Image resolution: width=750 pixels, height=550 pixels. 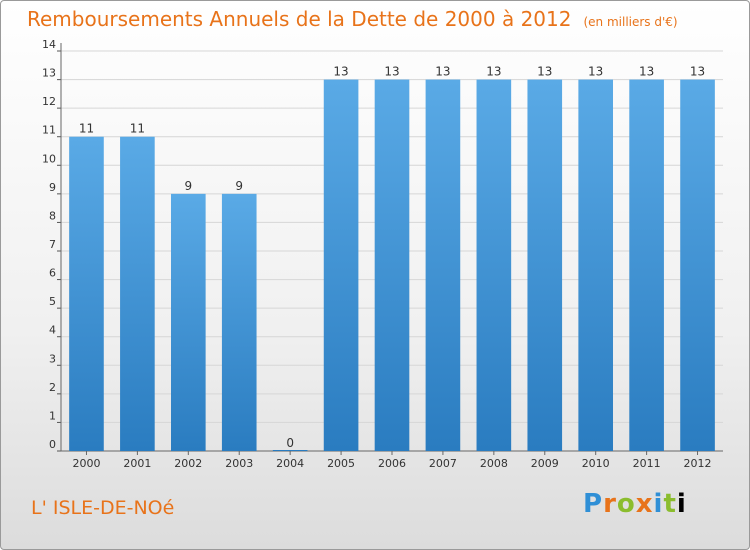 I want to click on y-tick-label: 7, so click(x=52, y=244).